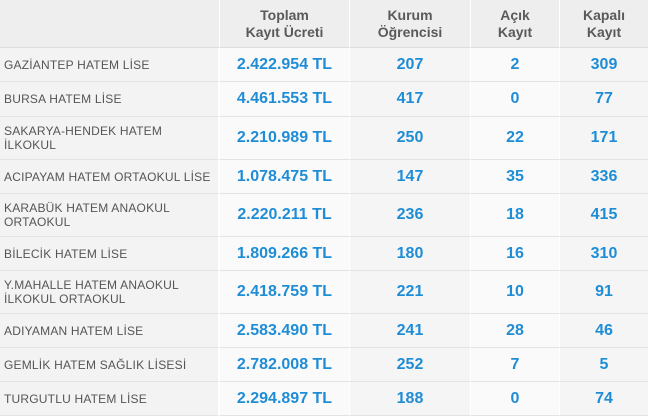  Describe the element at coordinates (284, 215) in the screenshot. I see `total-fee-value: 2.220.211 TL` at that location.